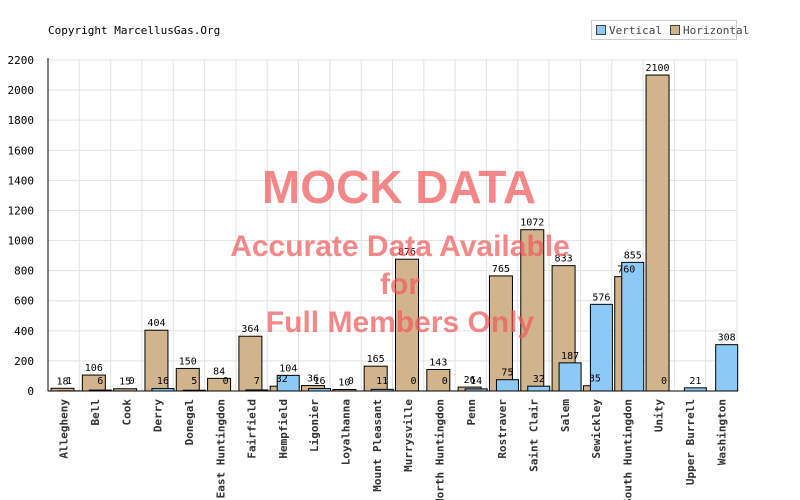 The width and height of the screenshot is (800, 500). I want to click on data-label-horizontal: 404, so click(156, 323).